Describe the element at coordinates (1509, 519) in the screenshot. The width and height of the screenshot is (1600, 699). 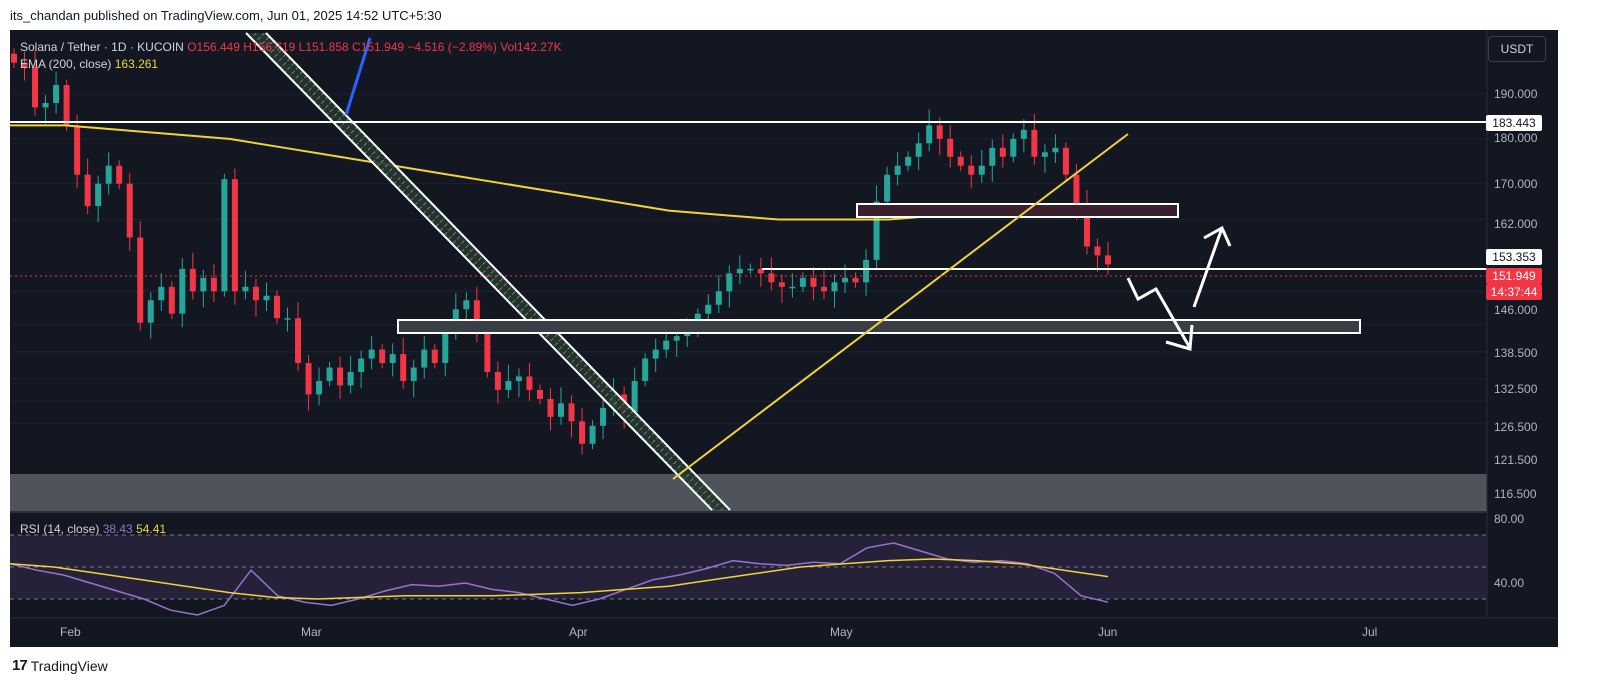
I see `rsi-tick-80: 80.00` at that location.